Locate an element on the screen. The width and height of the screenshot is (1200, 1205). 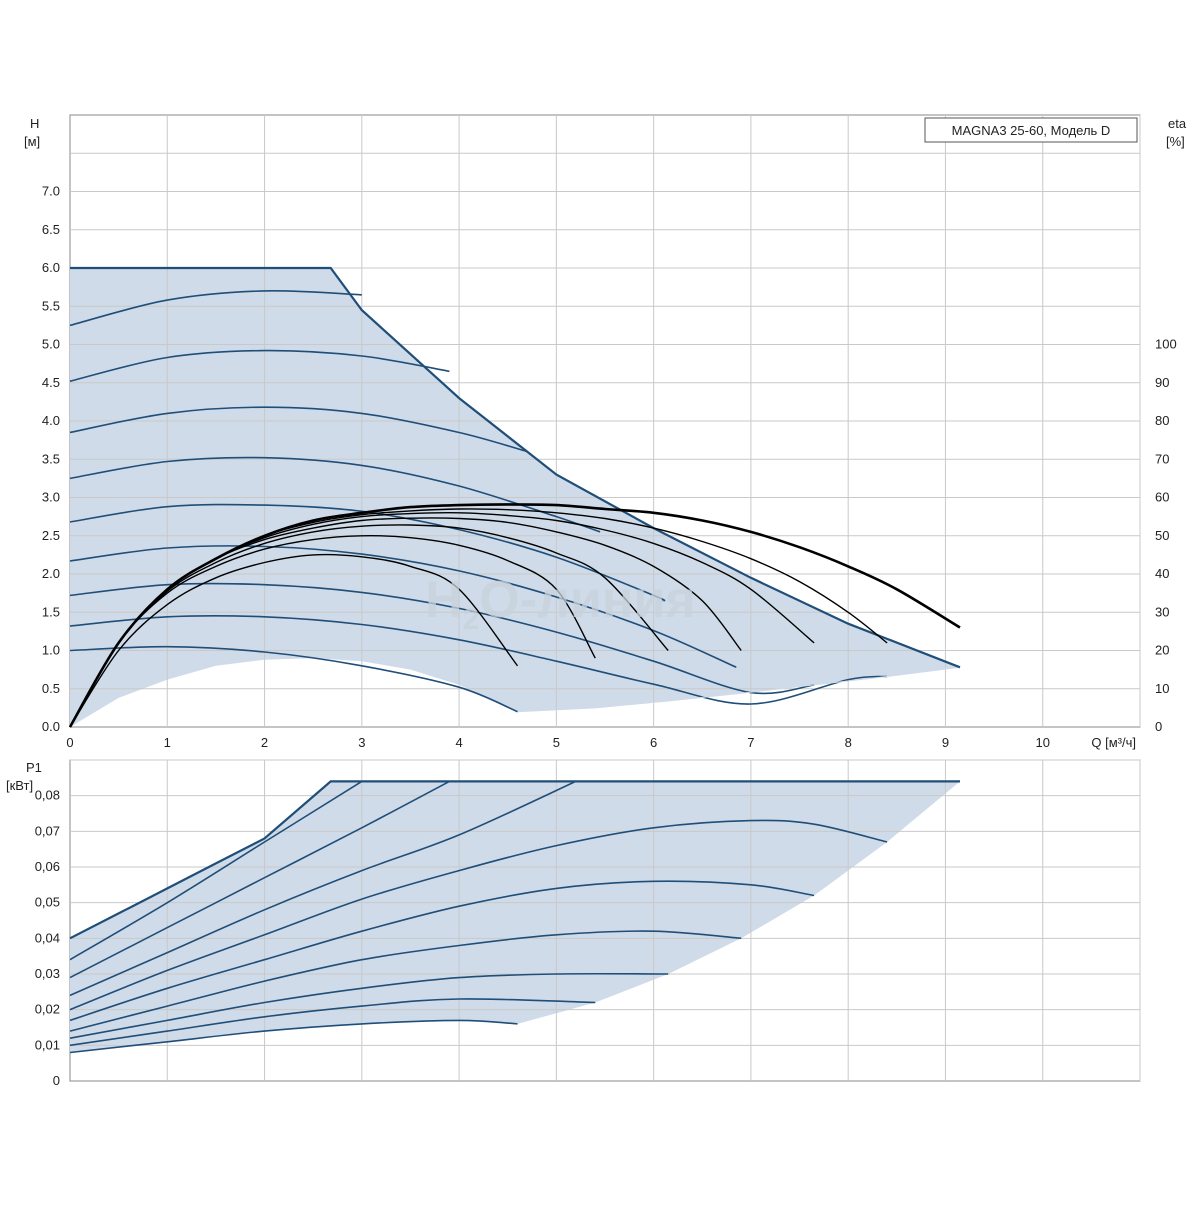
watermark-rest: O-линия is located at coordinates (587, 600).